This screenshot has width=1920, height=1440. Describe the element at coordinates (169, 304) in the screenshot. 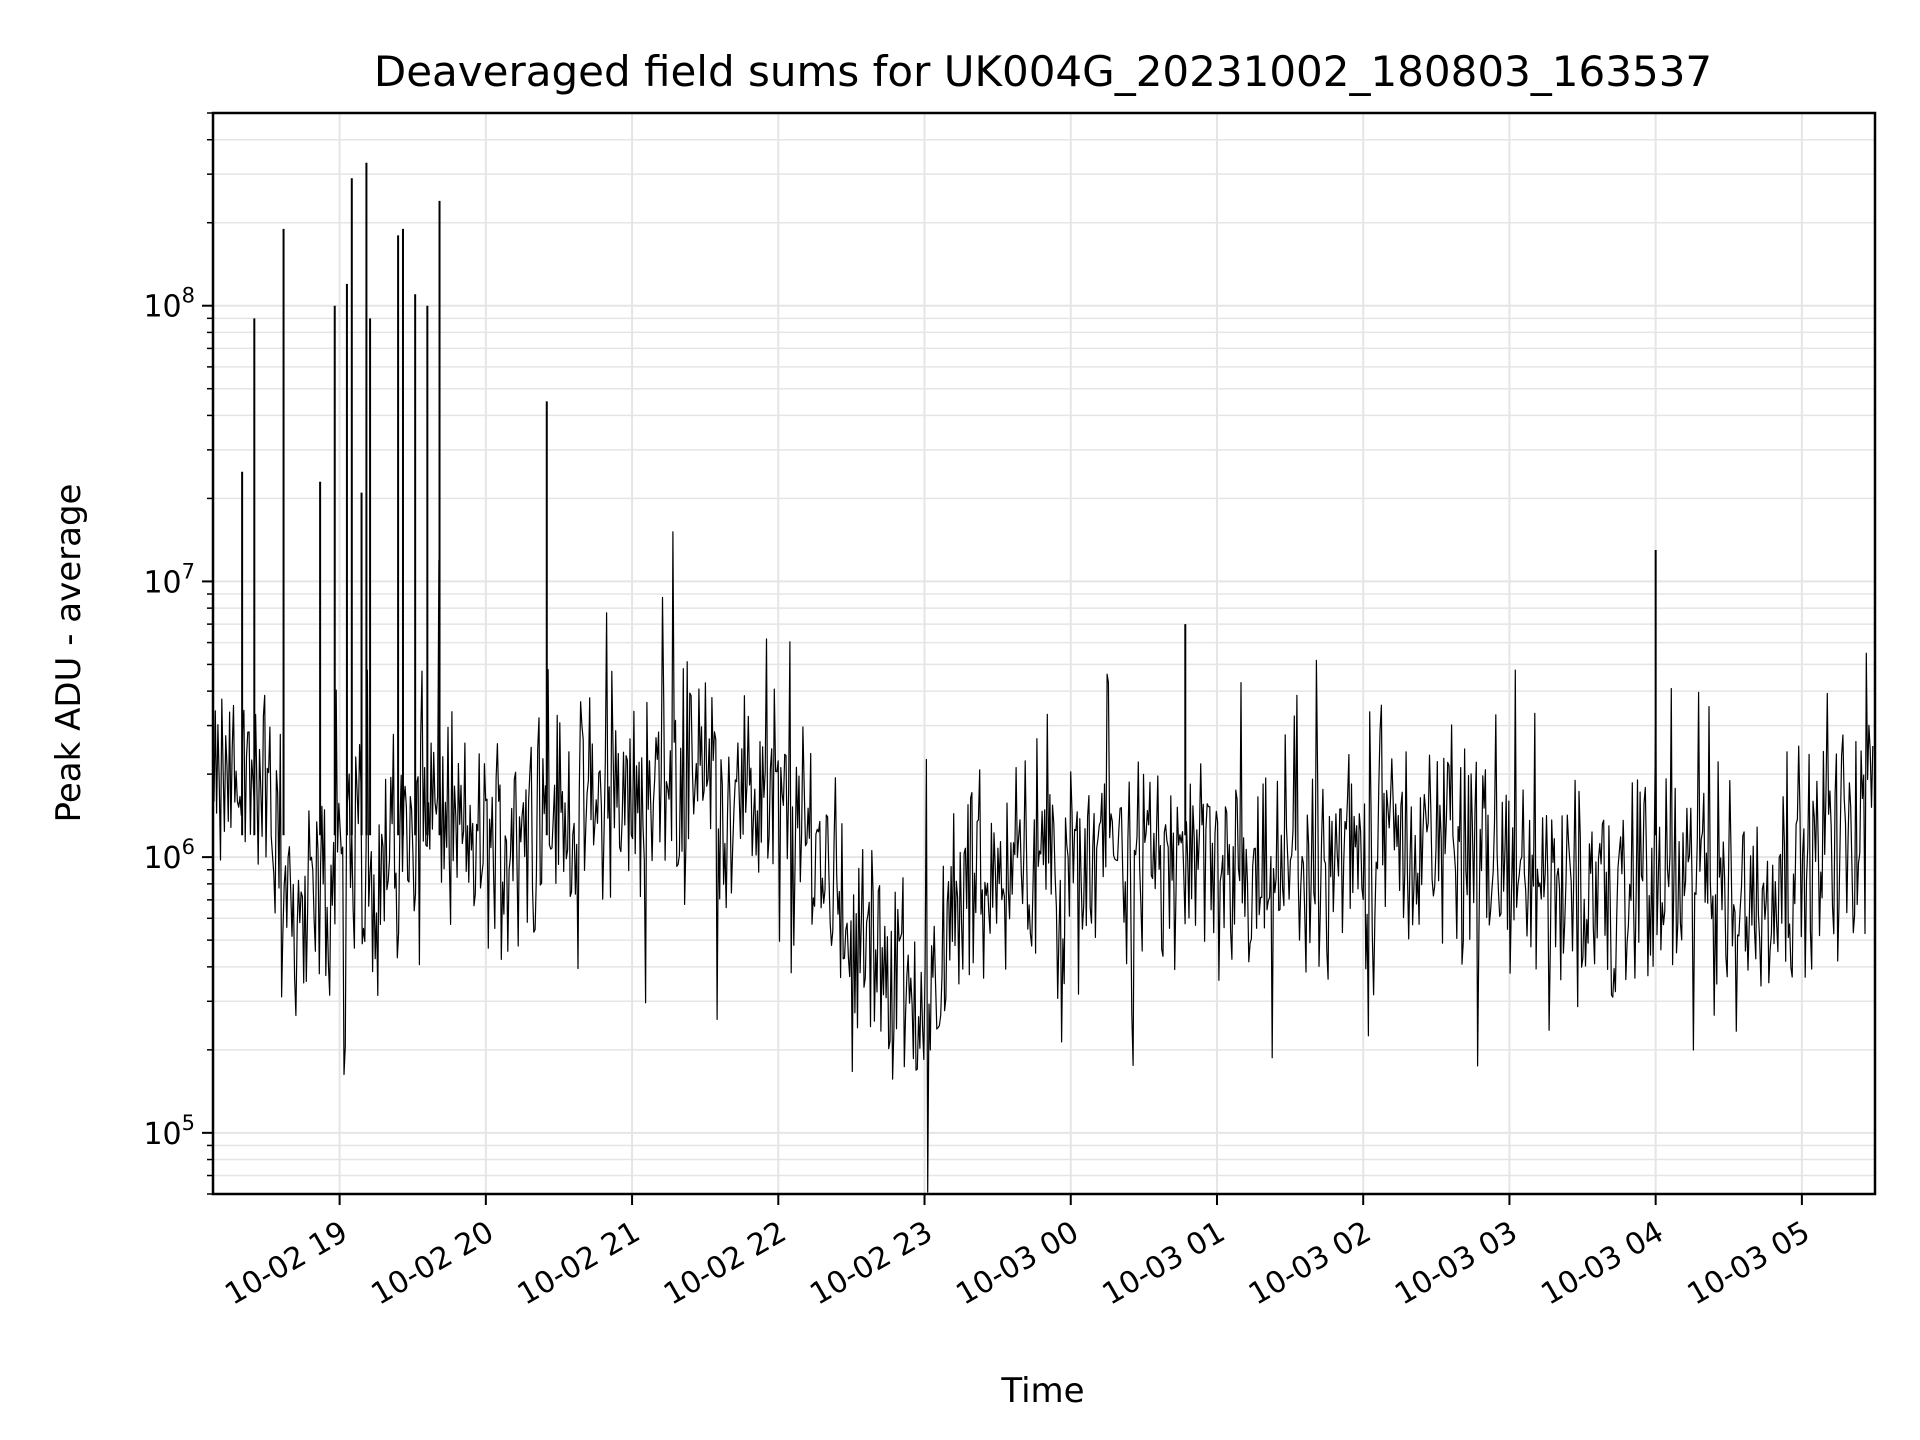

I see `y-tick-label: 10⁸` at that location.